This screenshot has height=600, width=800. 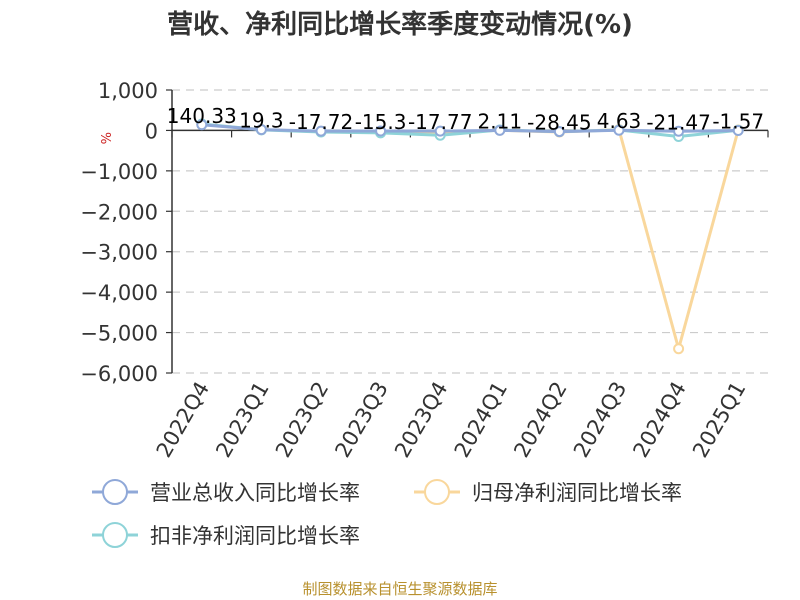 I want to click on data-label: -28.45, so click(x=559, y=123).